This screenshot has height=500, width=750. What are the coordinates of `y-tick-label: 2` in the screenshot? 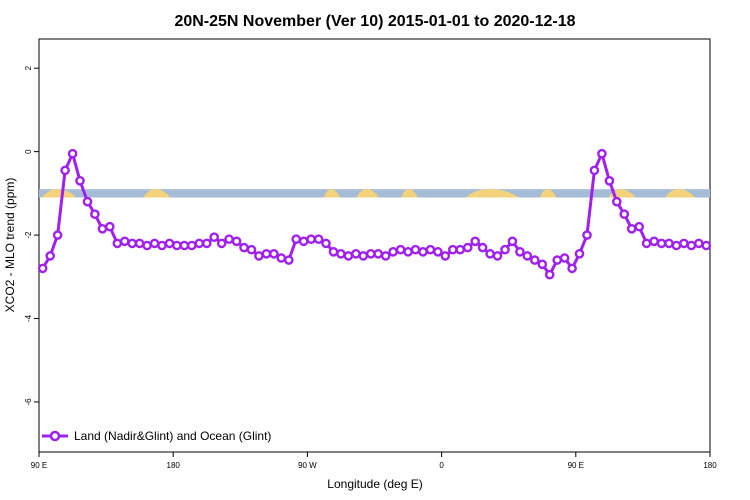 It's located at (28, 67).